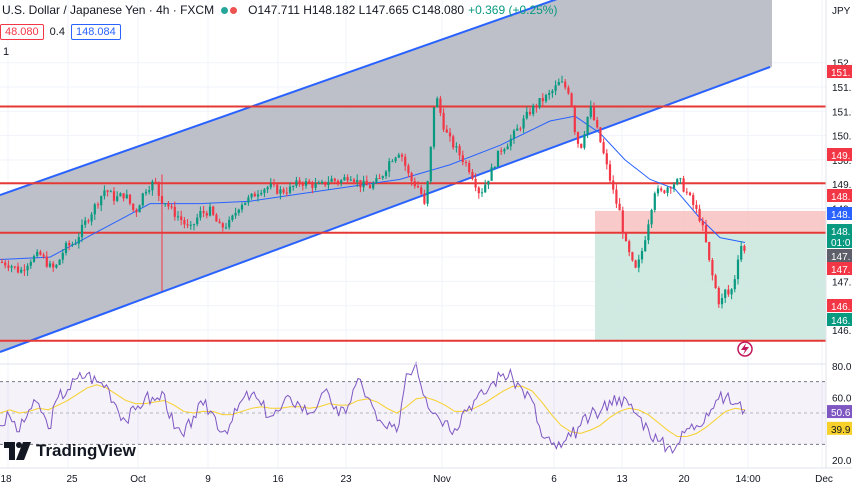 The image size is (852, 485). What do you see at coordinates (824, 479) in the screenshot?
I see `time-tick-label: Dec` at bounding box center [824, 479].